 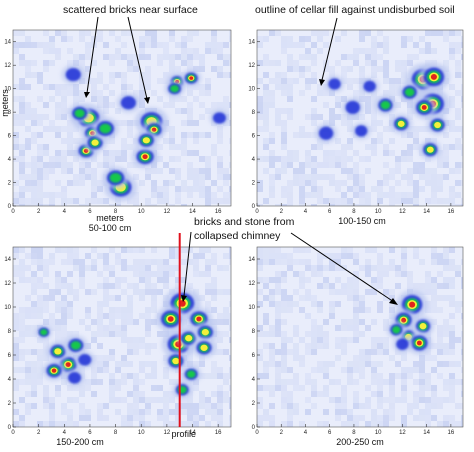 What do you see at coordinates (167, 433) in the screenshot?
I see `x-tick-label: 12` at bounding box center [167, 433].